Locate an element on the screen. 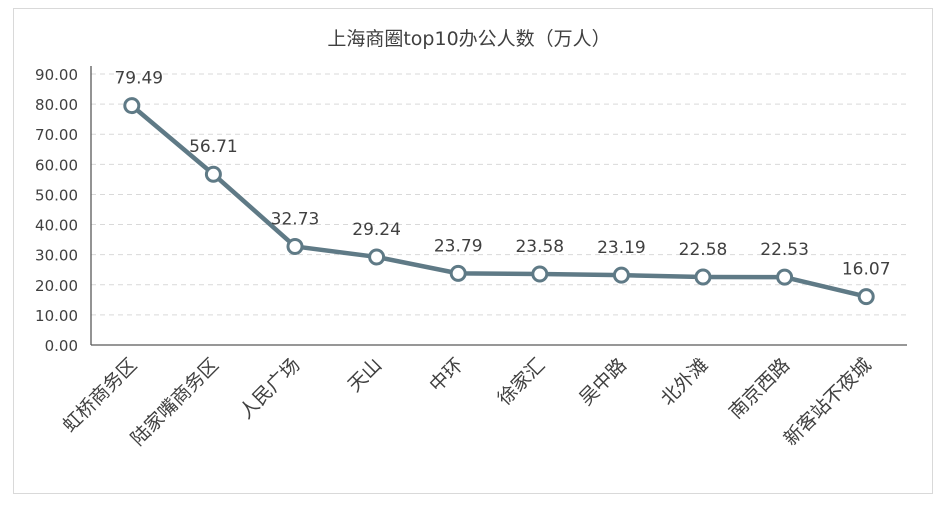  y-tick-label: 20.00 is located at coordinates (56, 286).